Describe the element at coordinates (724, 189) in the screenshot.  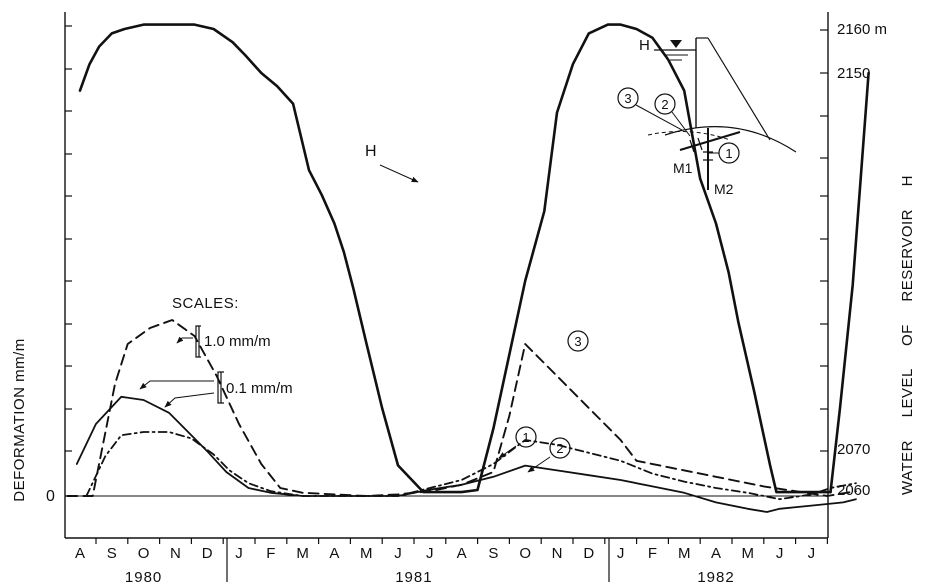
I see `inset-m2-label: M2` at that location.